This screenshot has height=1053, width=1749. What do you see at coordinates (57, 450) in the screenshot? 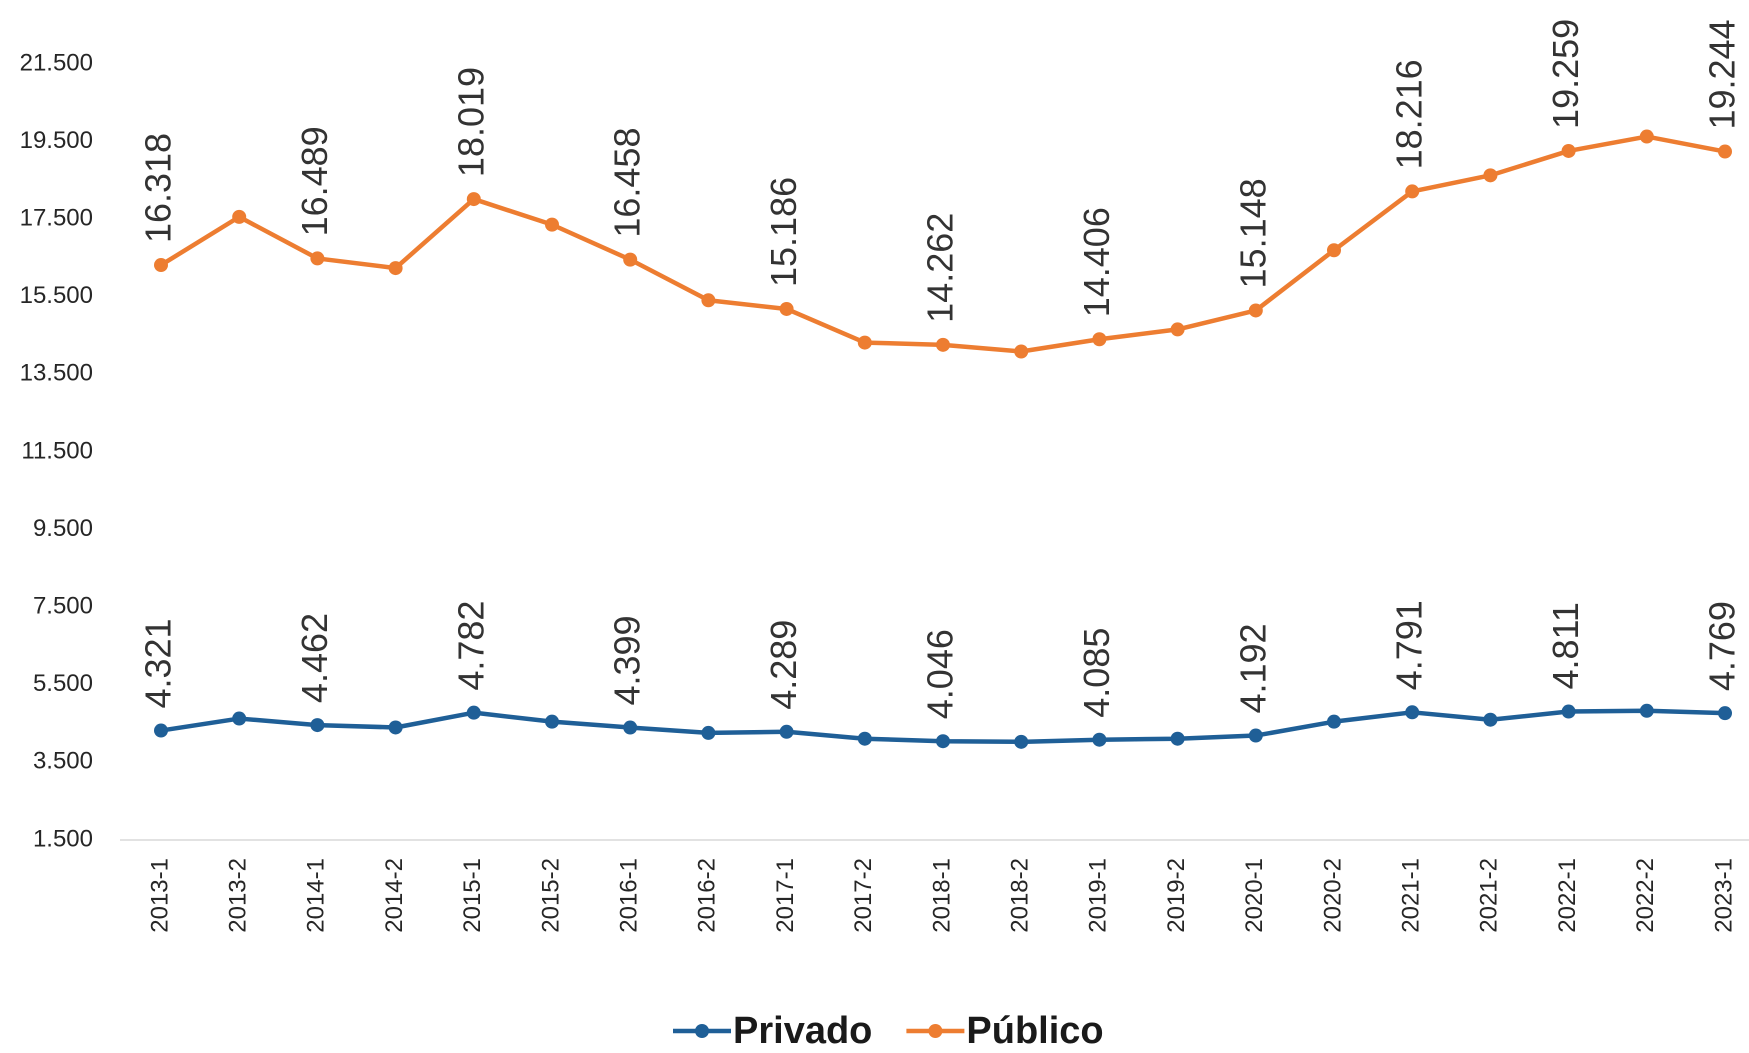
I see `y-tick-label: 11.500` at bounding box center [57, 450].